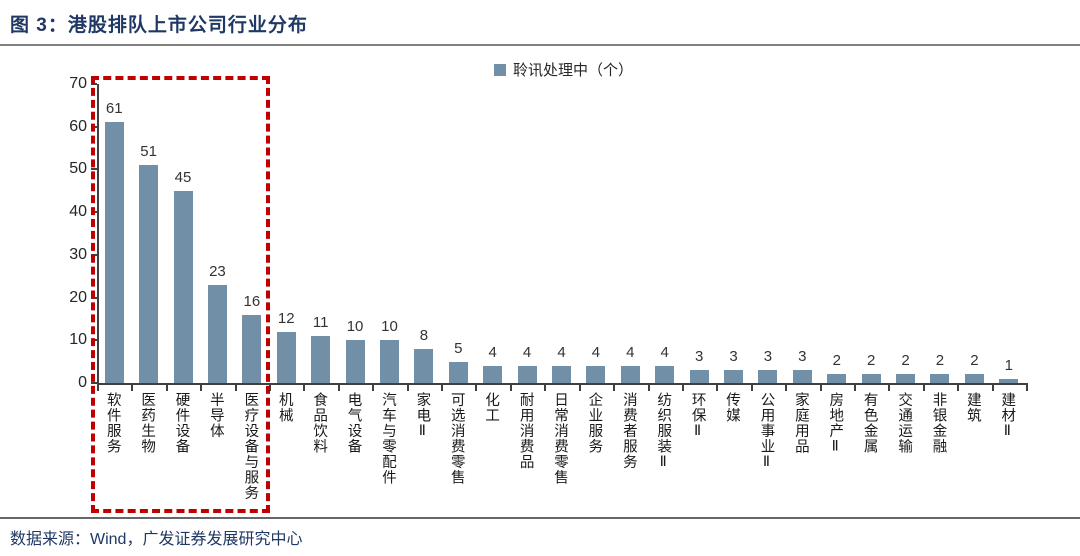 The image size is (1080, 556). Describe the element at coordinates (148, 152) in the screenshot. I see `bar-value-label: 51` at that location.